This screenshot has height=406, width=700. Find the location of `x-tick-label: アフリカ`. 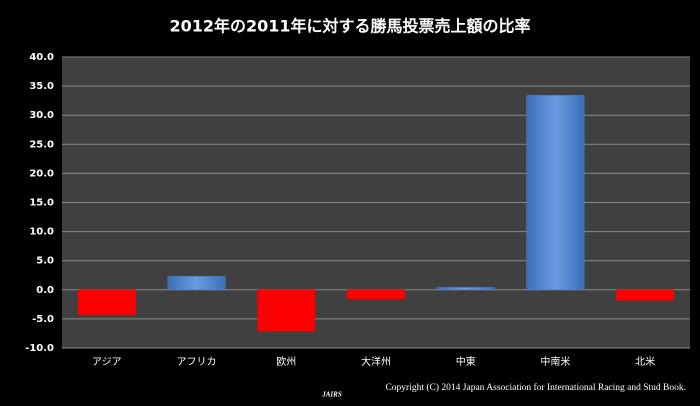

x-tick-label: アフリカ is located at coordinates (197, 362).